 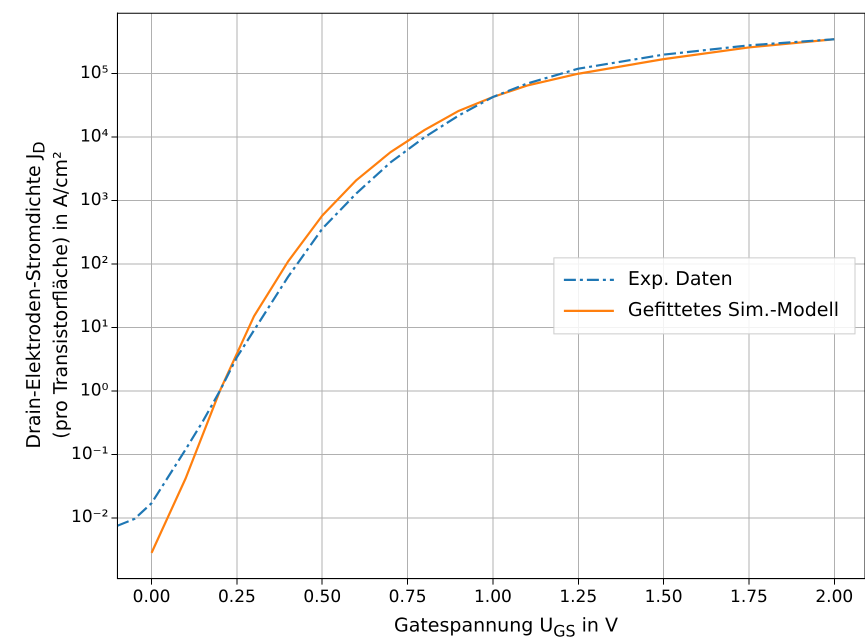 What do you see at coordinates (407, 597) in the screenshot?
I see `x-tick-label: 0.75` at bounding box center [407, 597].